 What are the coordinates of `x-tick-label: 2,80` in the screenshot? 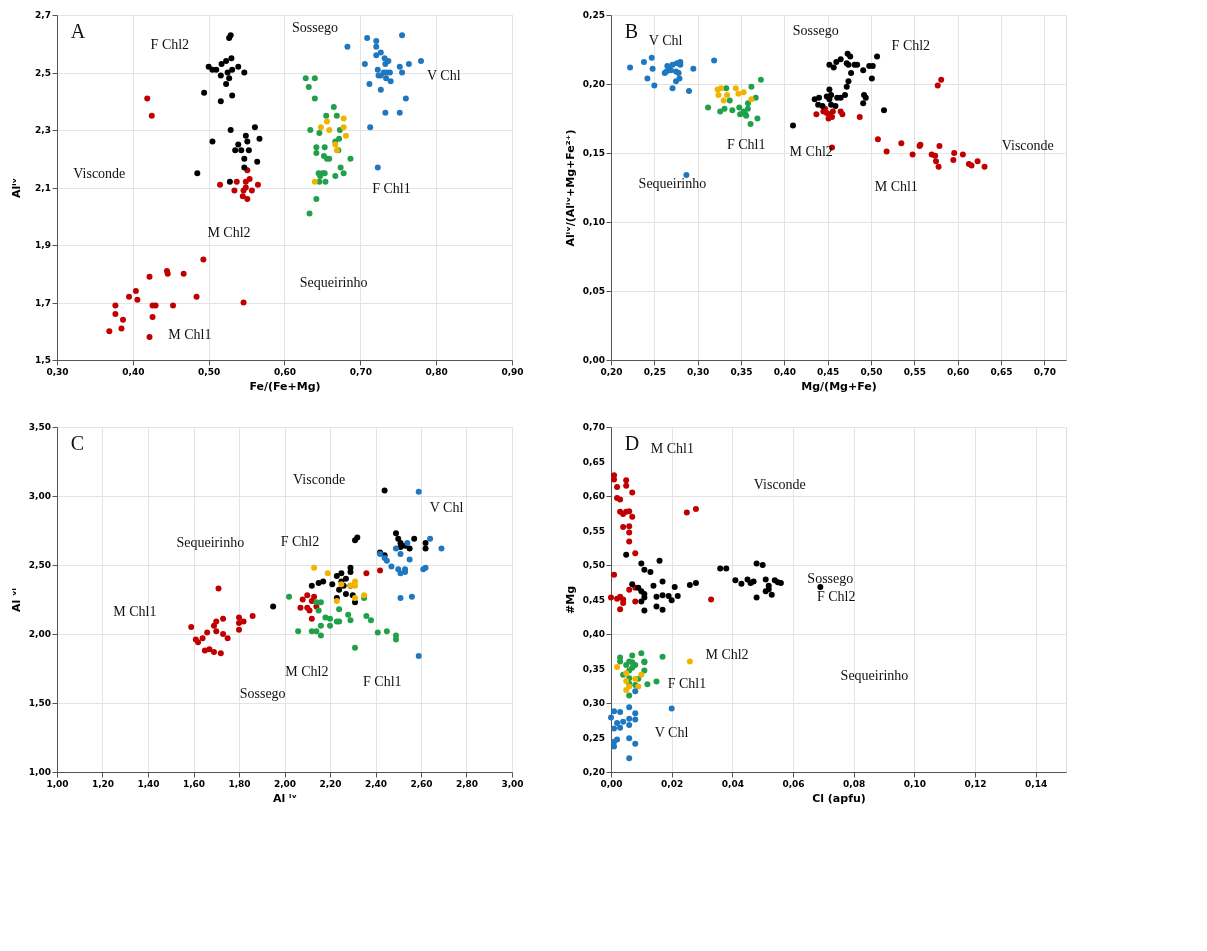 It's located at (467, 783).